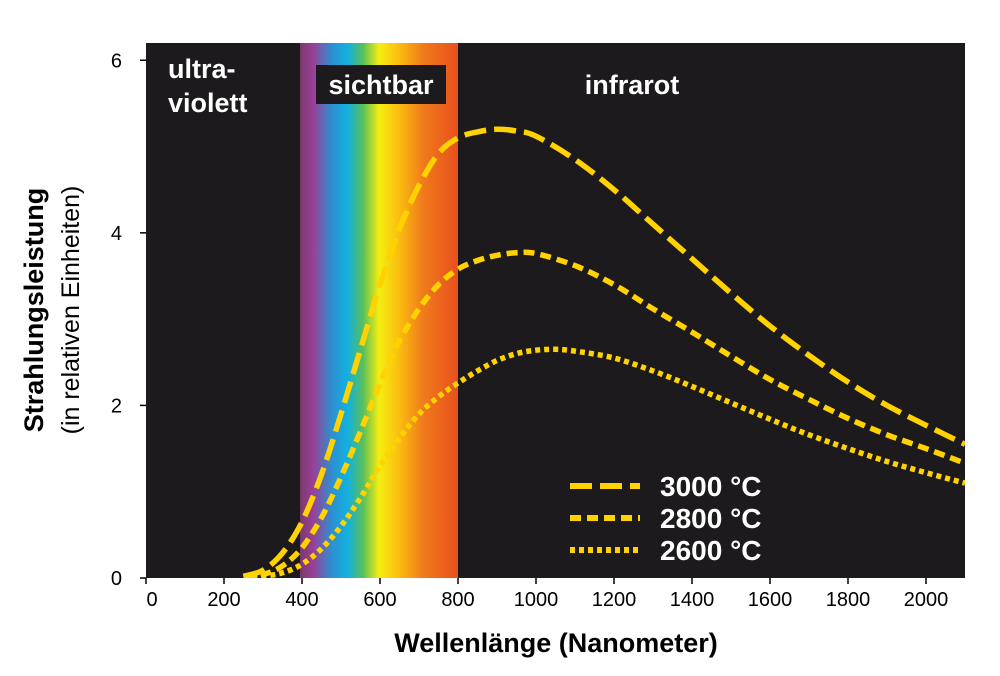  Describe the element at coordinates (116, 579) in the screenshot. I see `y-tick-label: 0` at that location.